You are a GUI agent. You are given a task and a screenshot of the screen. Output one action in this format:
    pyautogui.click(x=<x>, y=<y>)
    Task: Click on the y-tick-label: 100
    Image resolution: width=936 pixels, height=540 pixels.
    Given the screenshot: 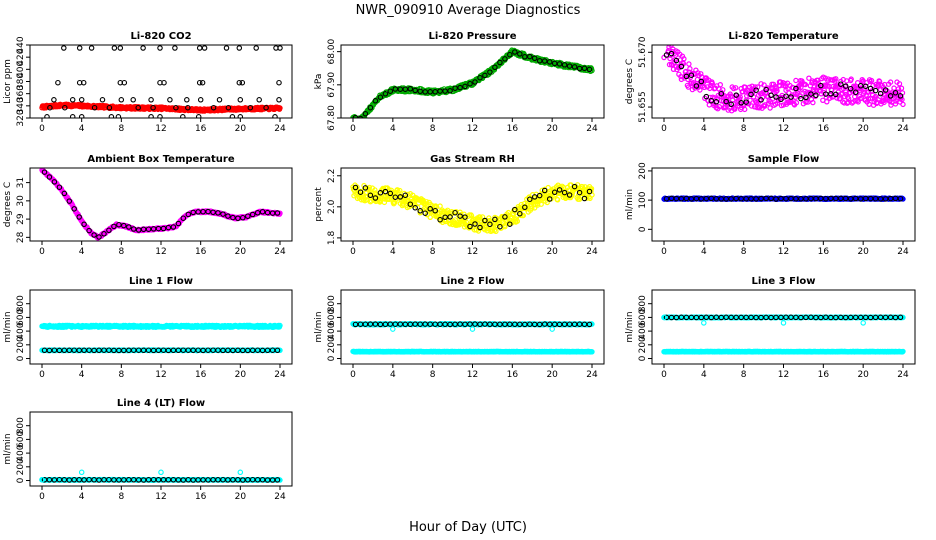 What is the action you would take?
    pyautogui.click(x=643, y=199)
    